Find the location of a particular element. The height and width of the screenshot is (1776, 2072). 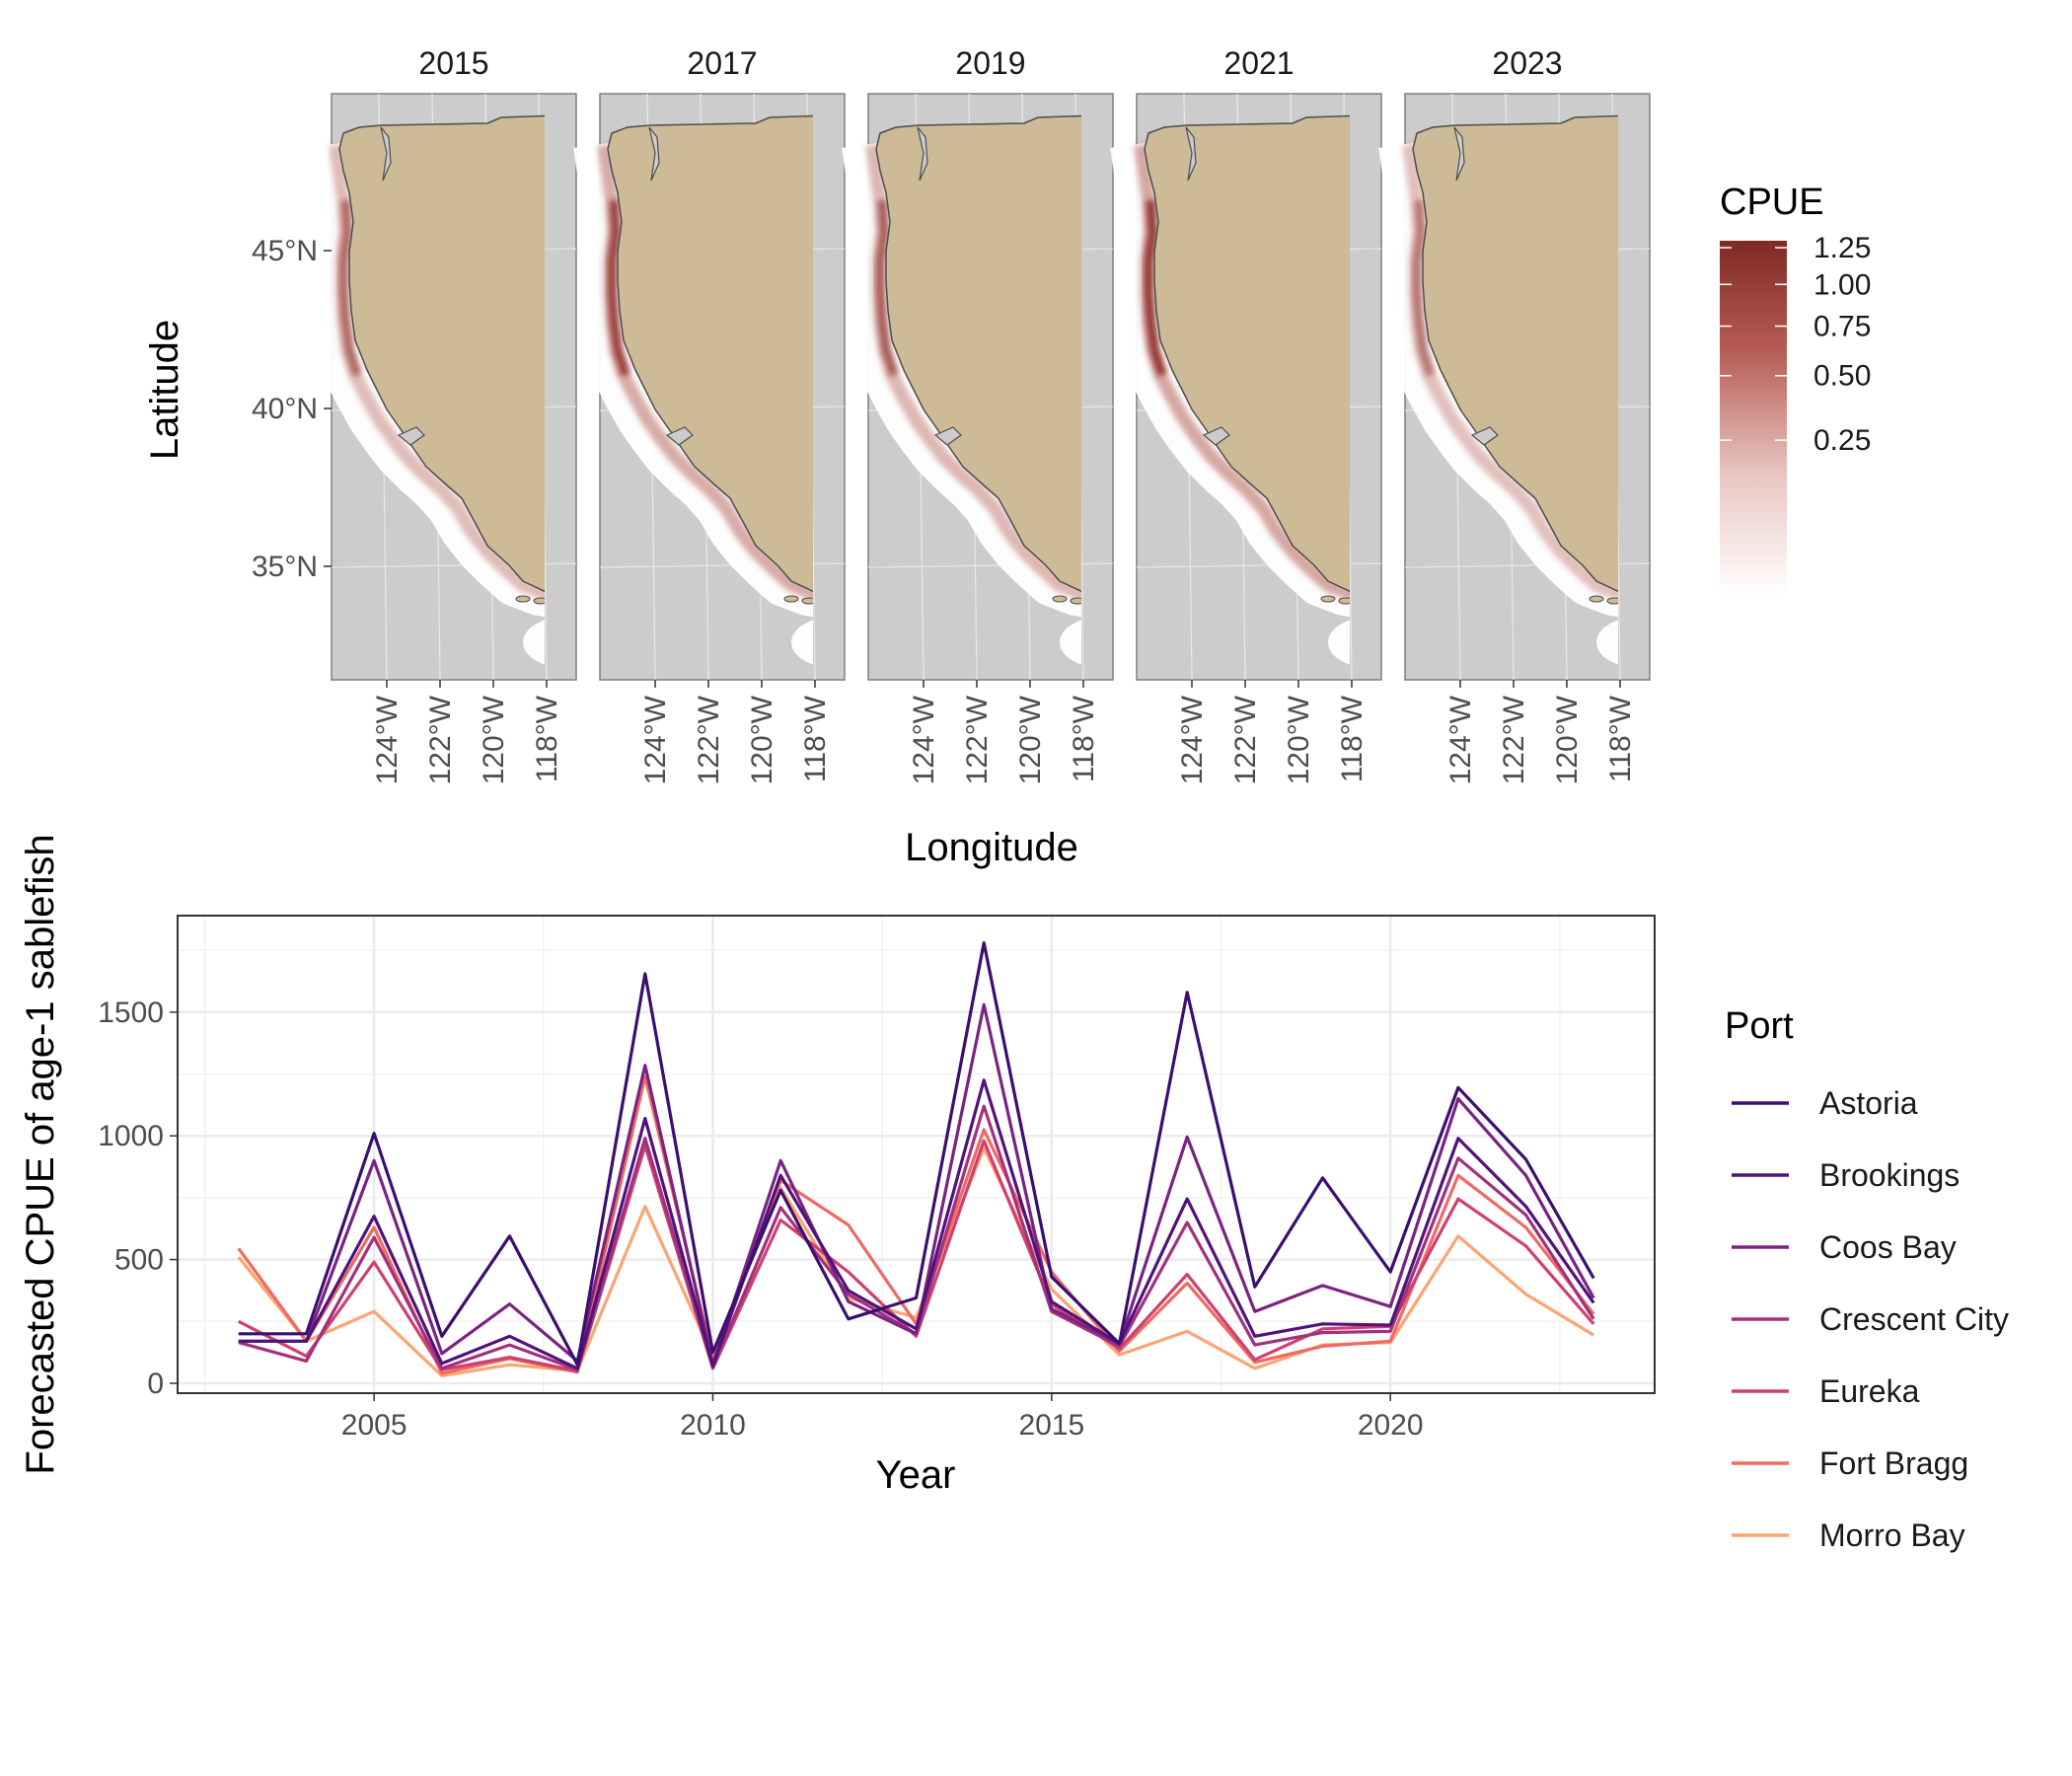

cpue-colorbar-label: 1.00 is located at coordinates (1842, 285).